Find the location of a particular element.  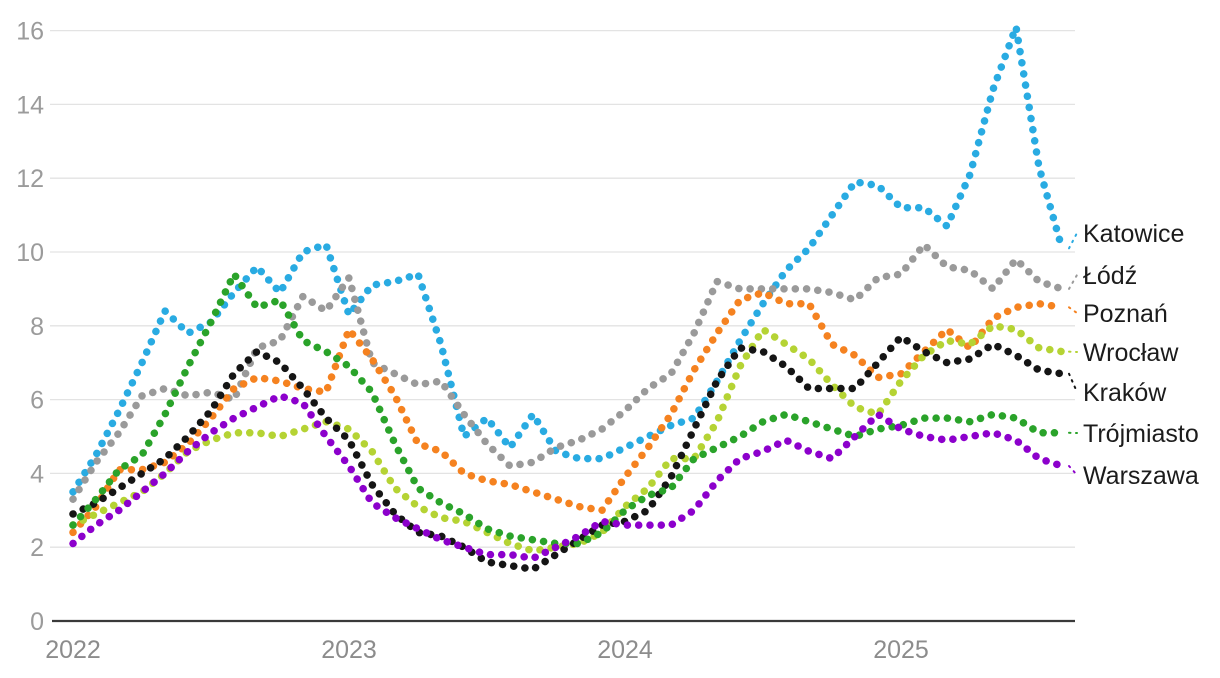

series-label-poznan: Poznań is located at coordinates (1125, 314).